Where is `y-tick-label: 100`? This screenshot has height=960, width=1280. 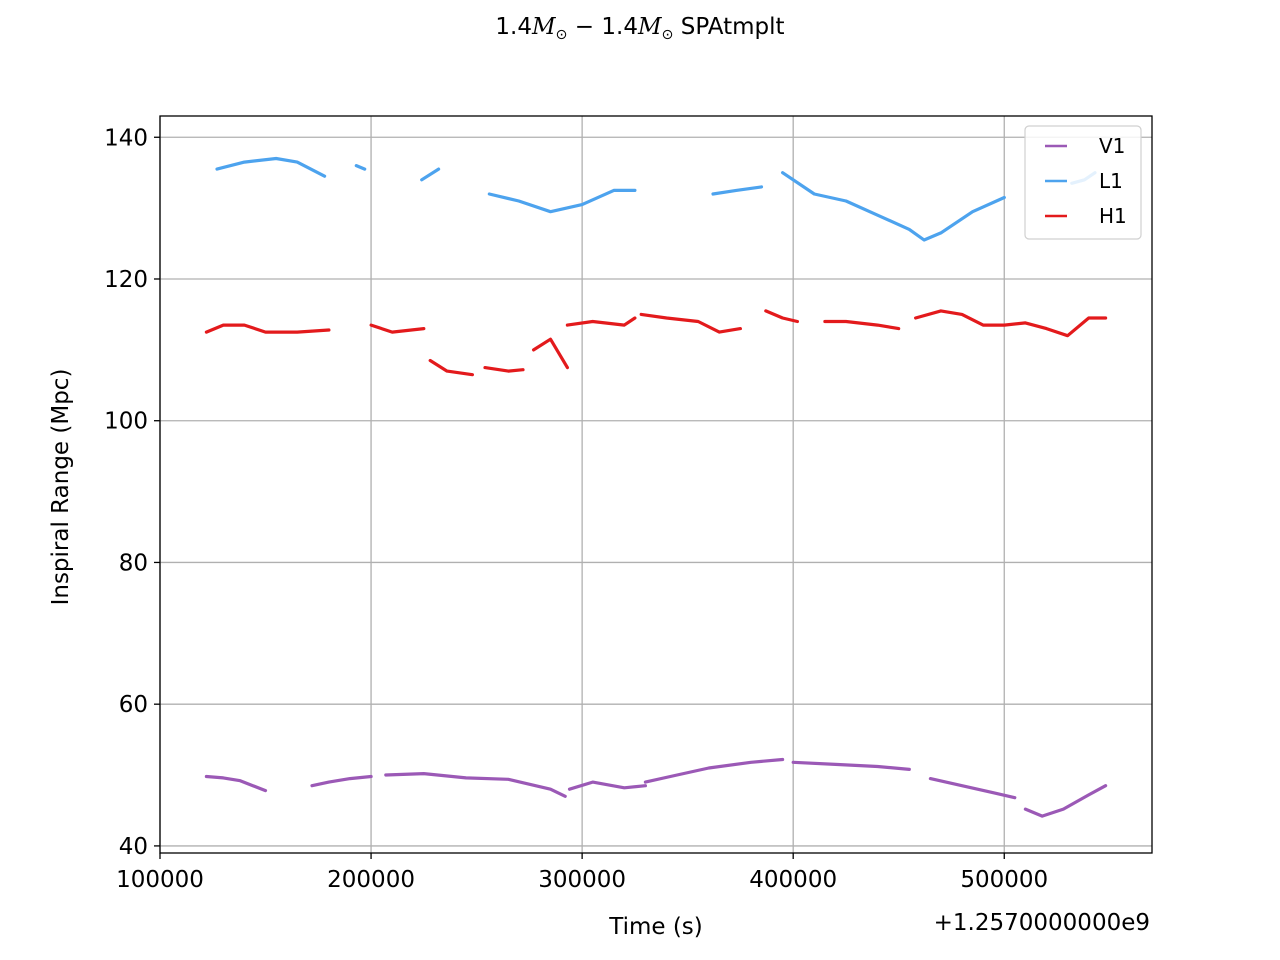 y-tick-label: 100 is located at coordinates (126, 422).